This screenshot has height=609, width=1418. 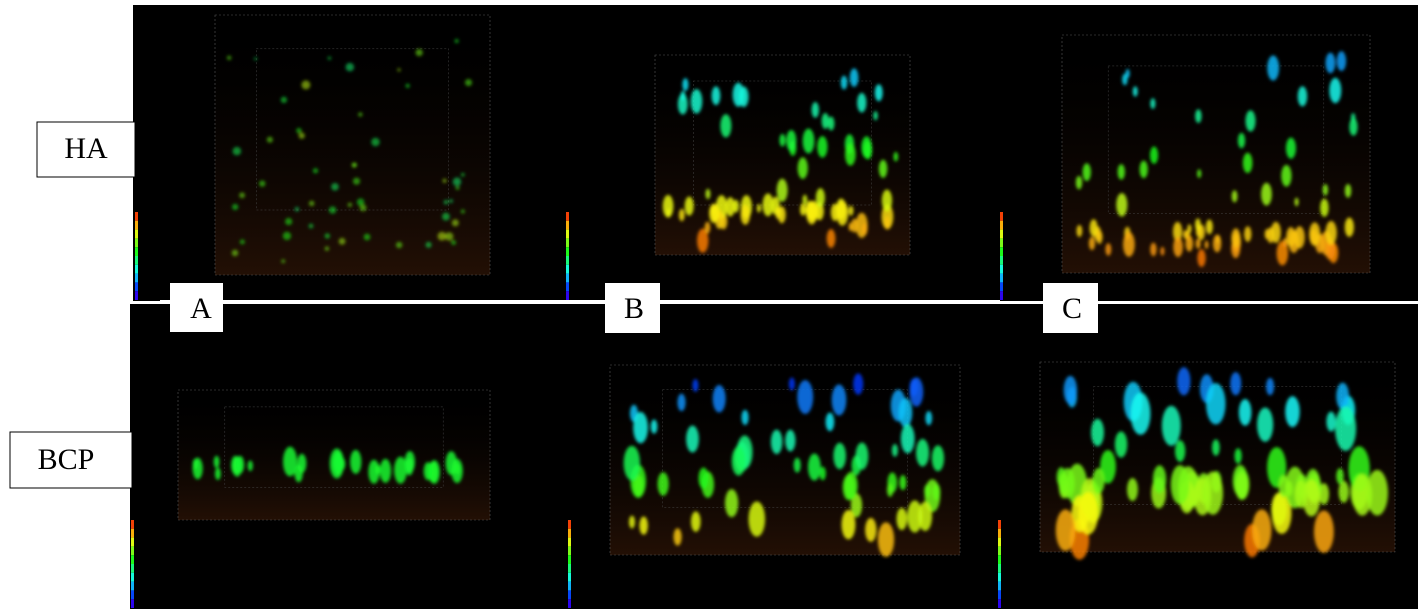 I want to click on image-frame, so click(x=352, y=145).